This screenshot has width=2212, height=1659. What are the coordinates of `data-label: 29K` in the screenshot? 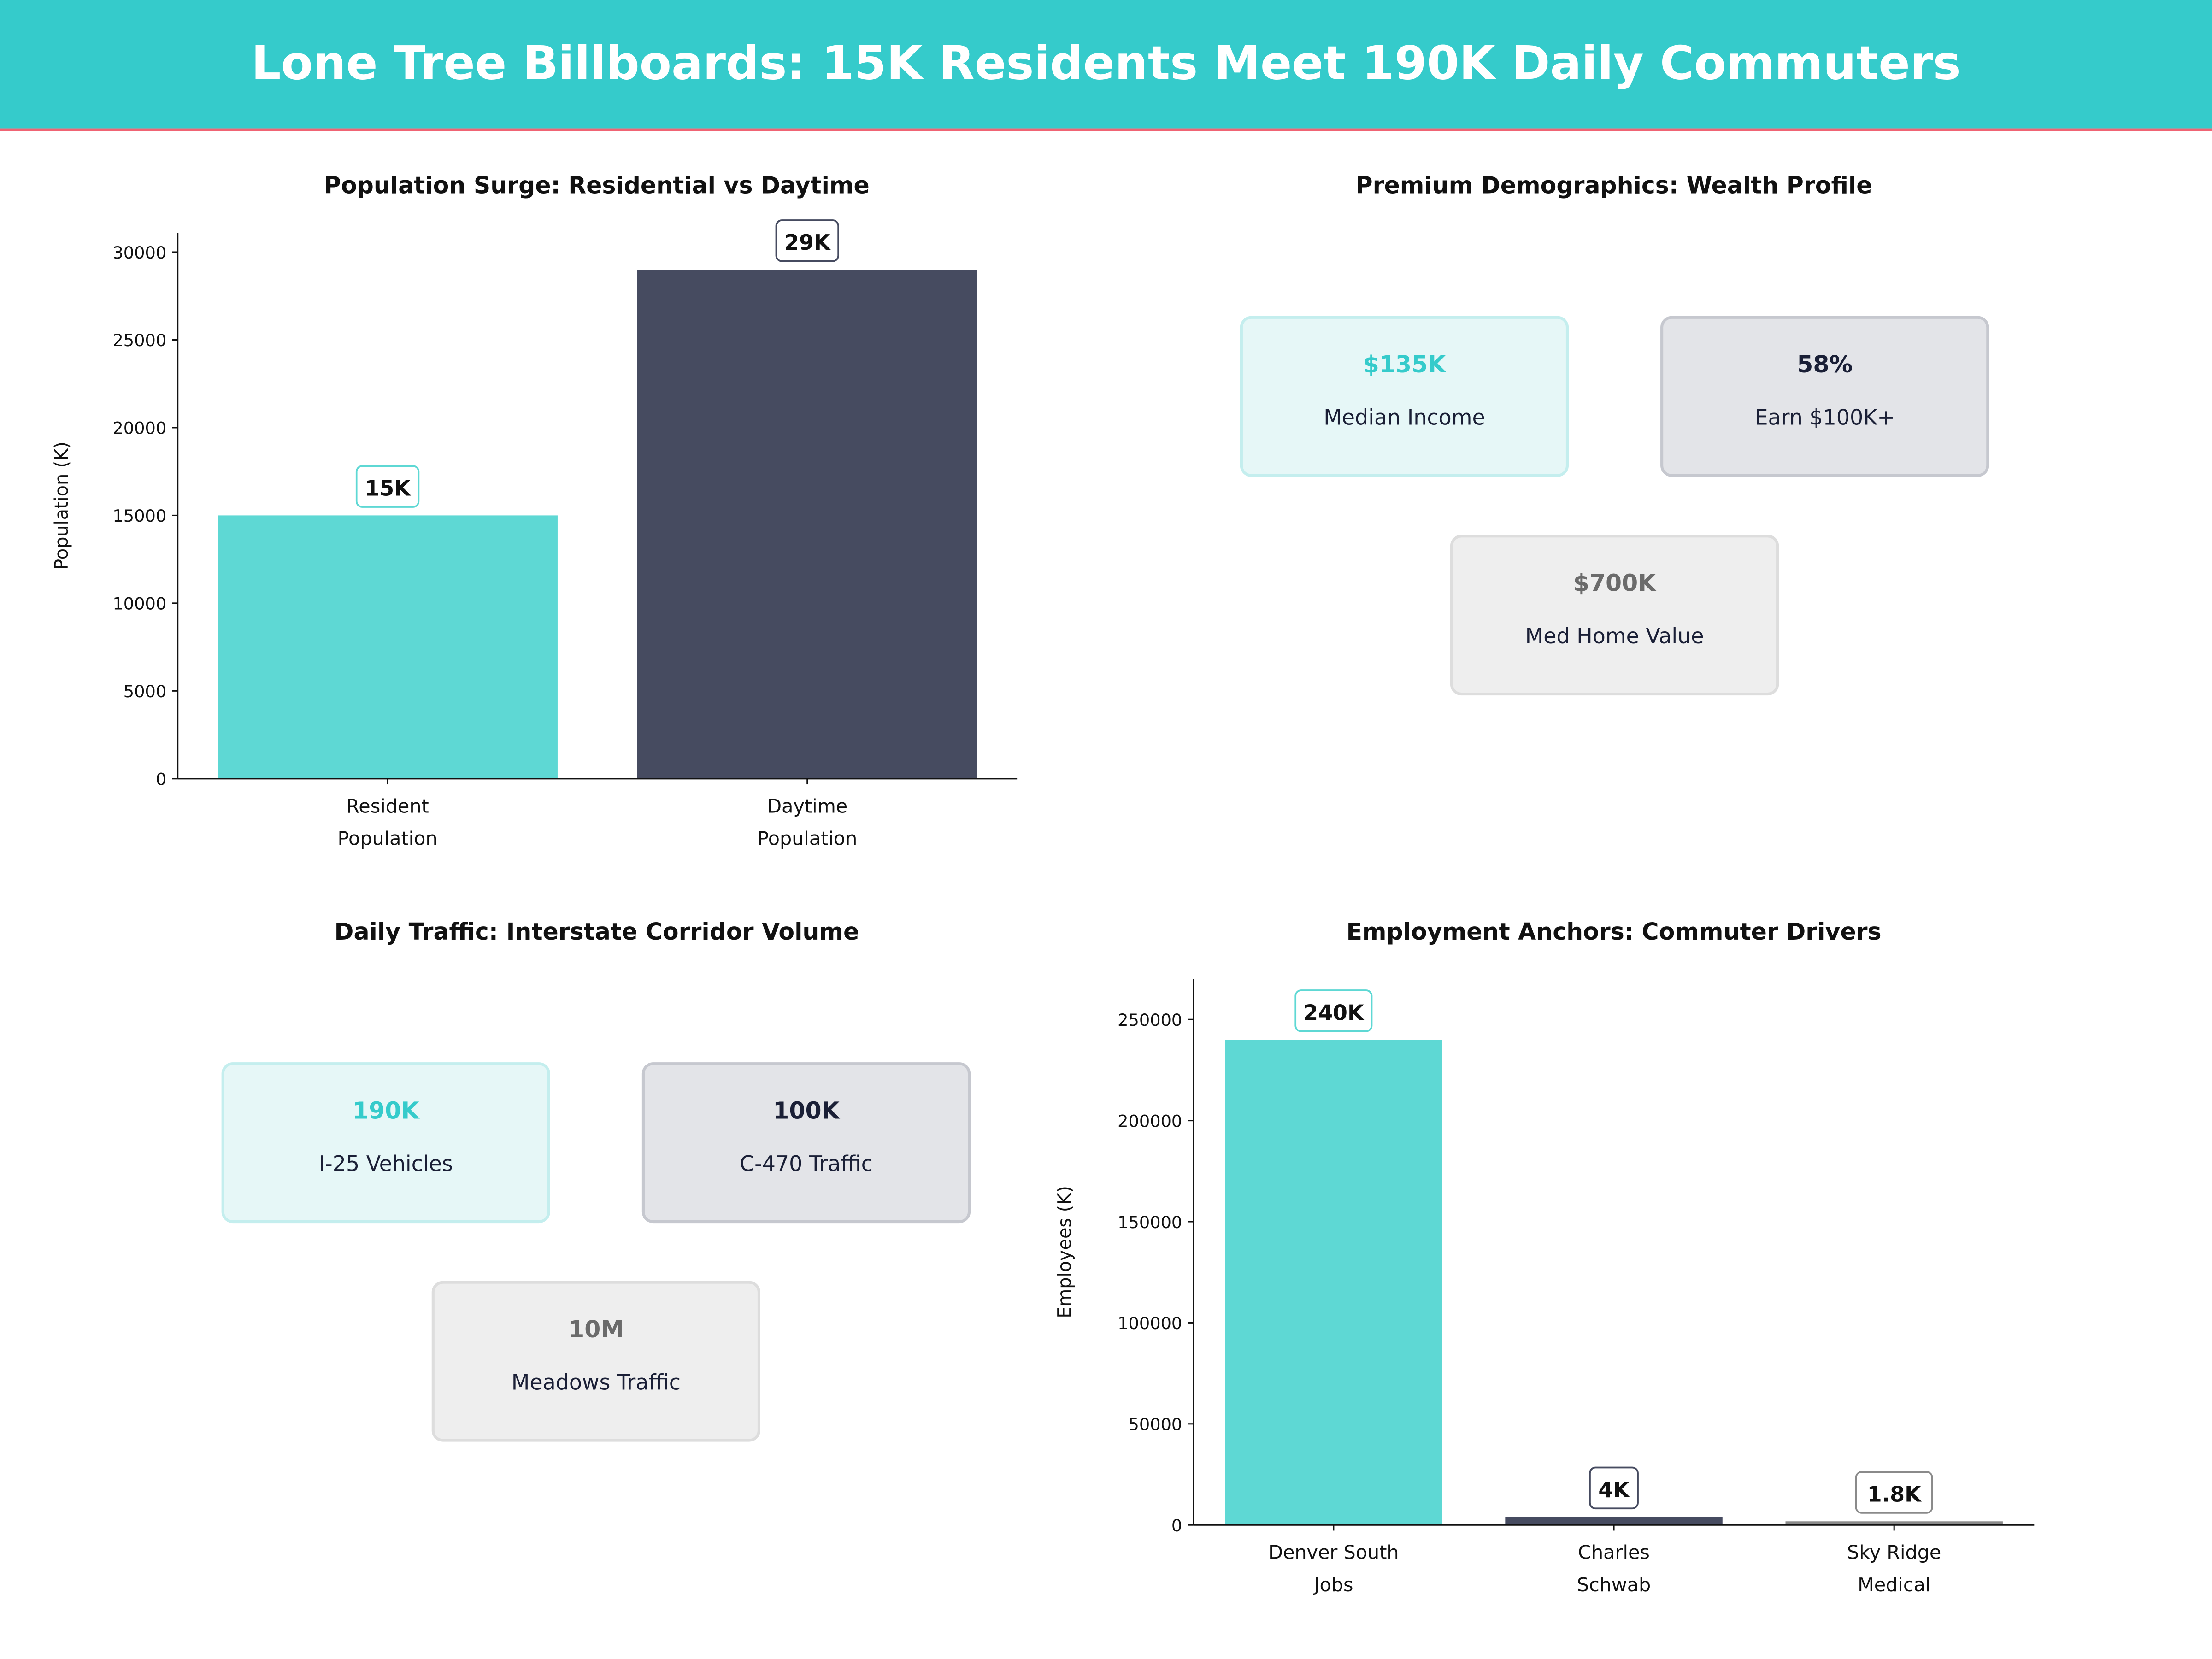 It's located at (807, 242).